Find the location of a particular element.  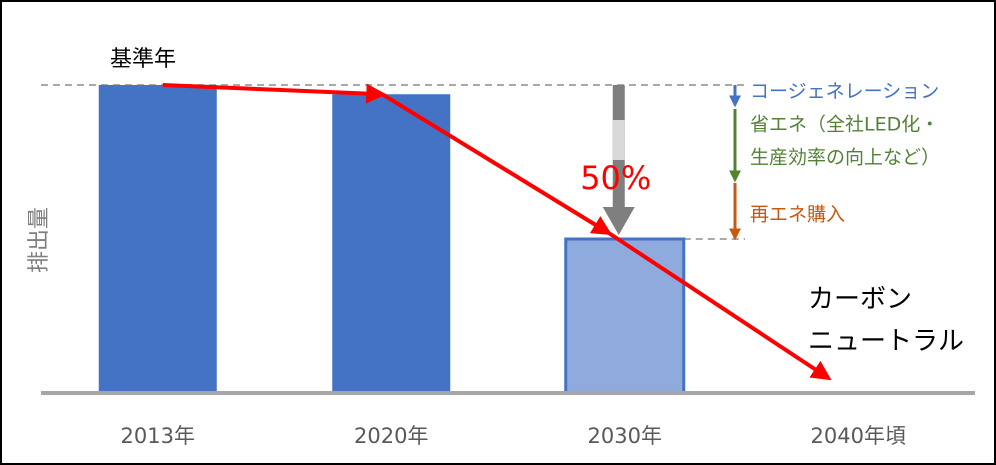

breakdown-label: 生産効率の向上など） is located at coordinates (845, 158).